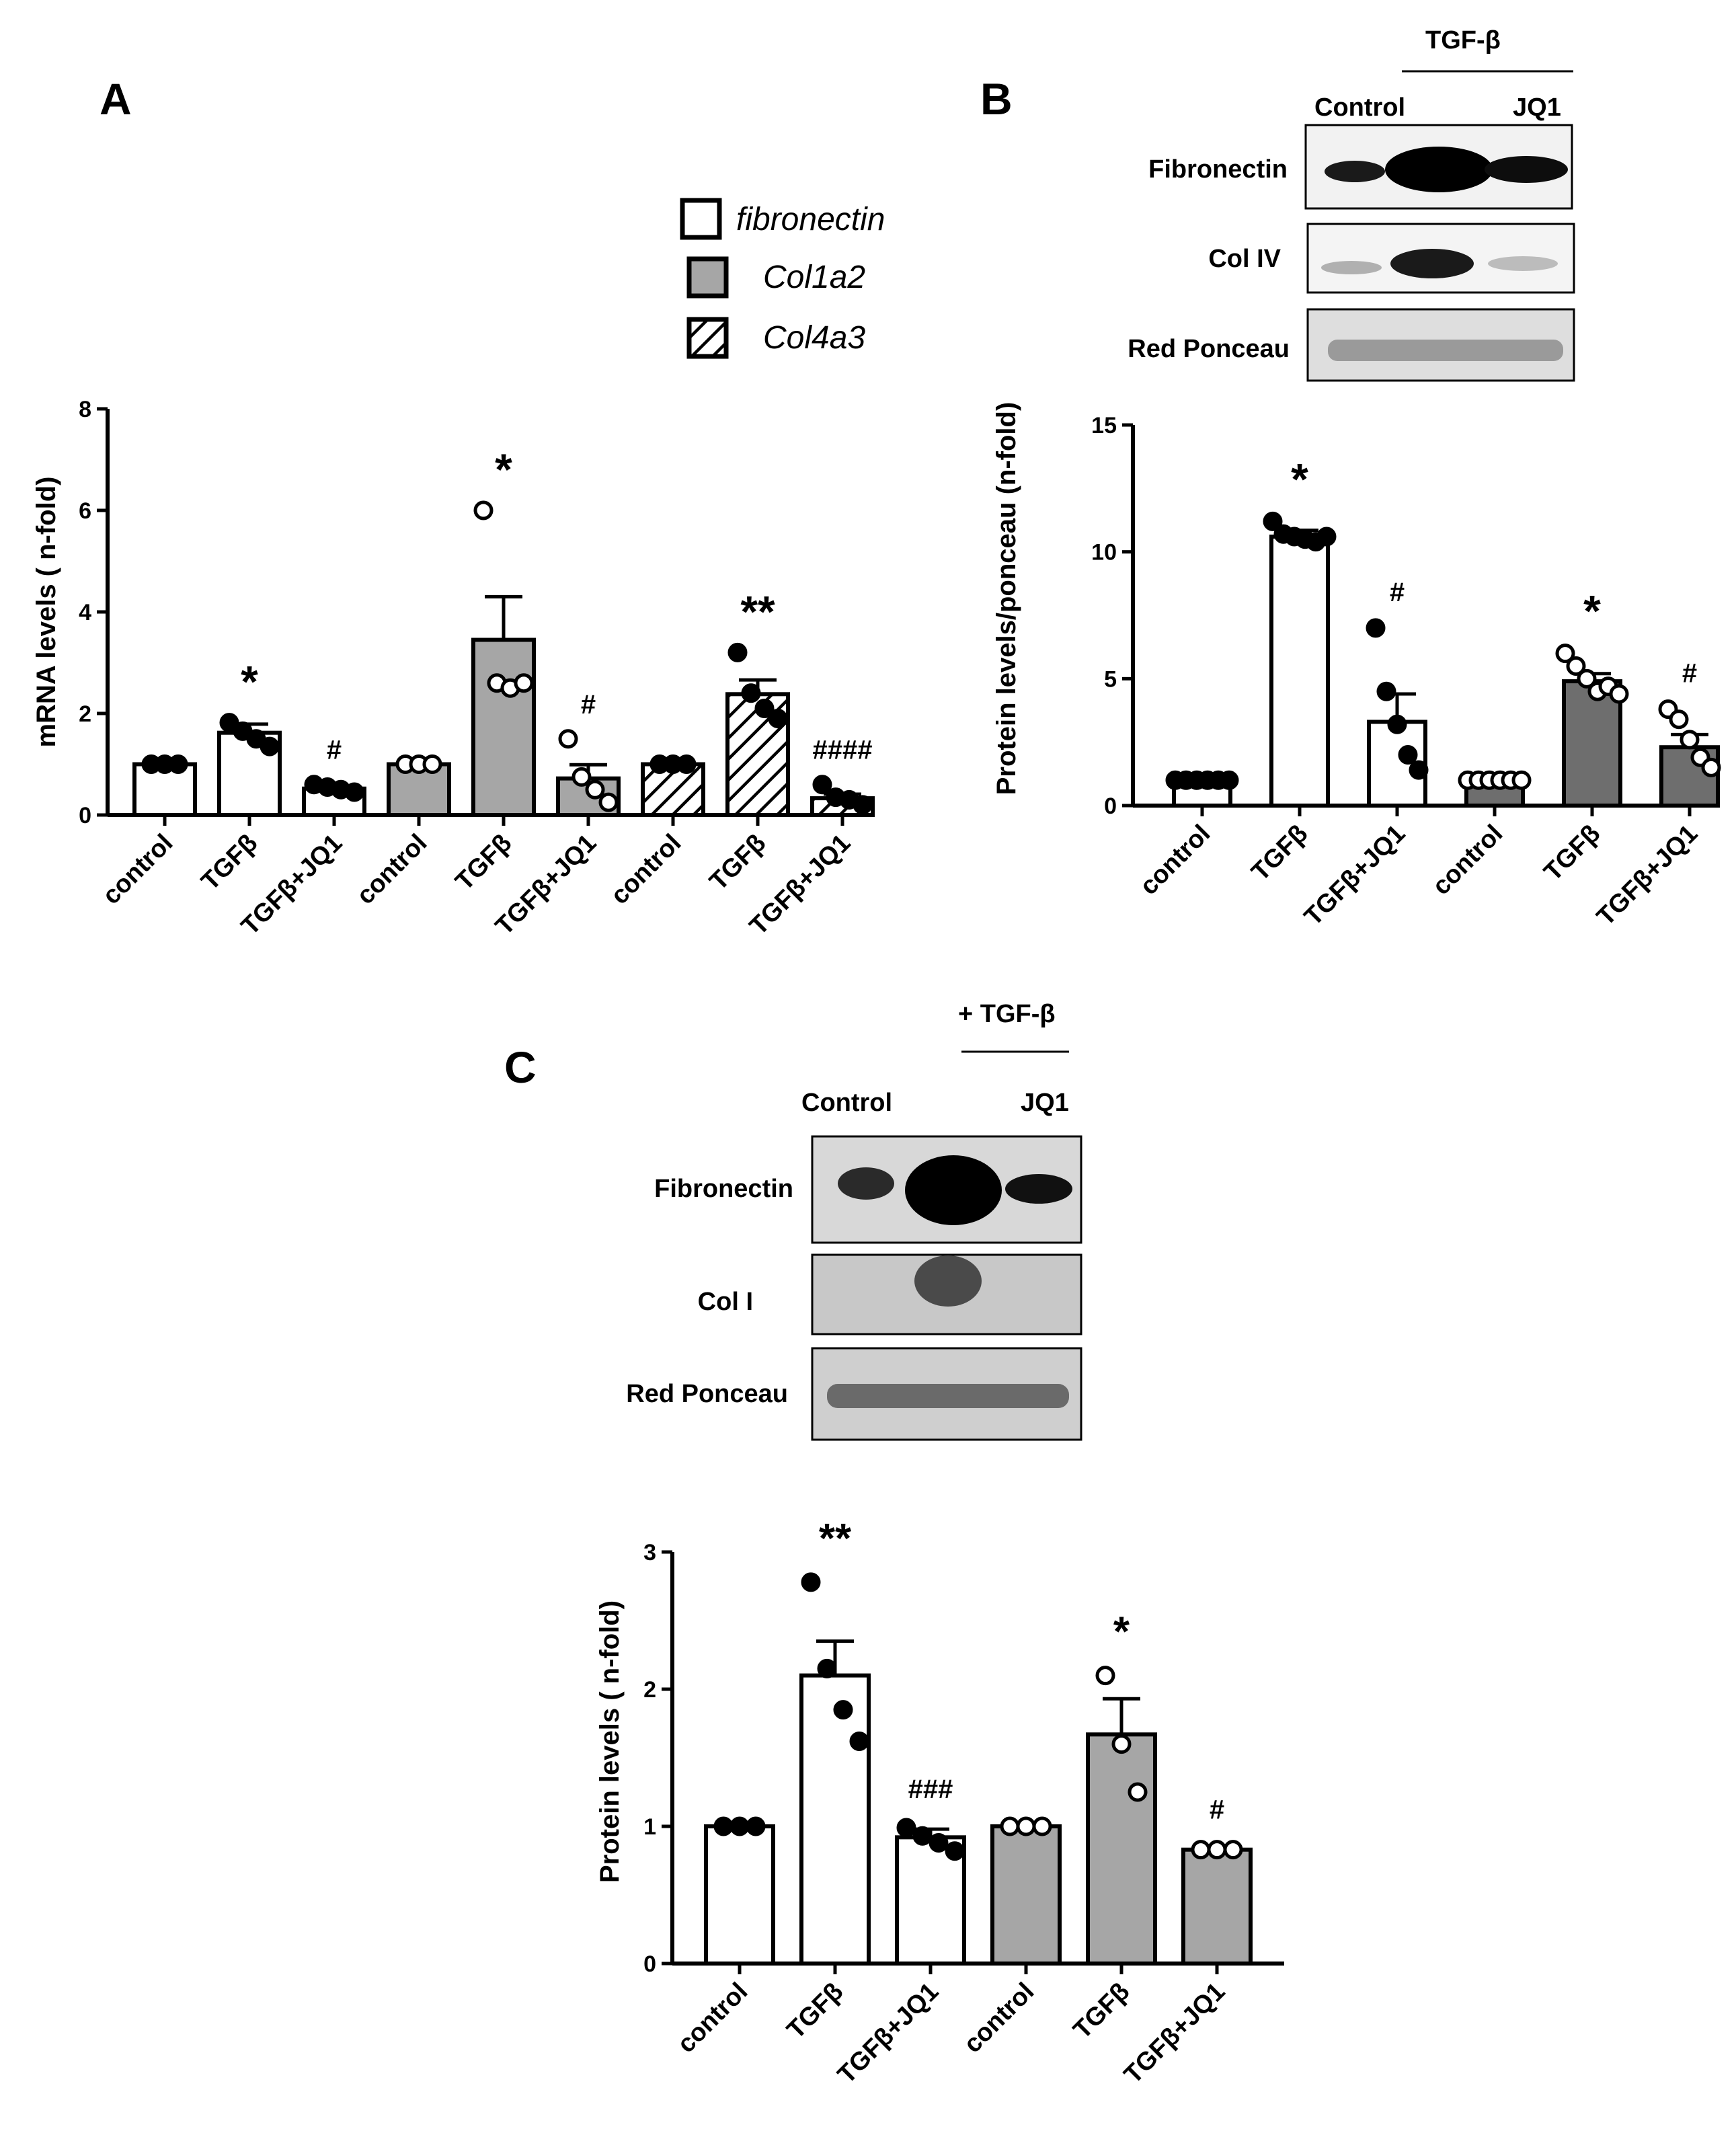  Describe the element at coordinates (1045, 1103) in the screenshot. I see `blot-c-lane-jq1: JQ1` at that location.